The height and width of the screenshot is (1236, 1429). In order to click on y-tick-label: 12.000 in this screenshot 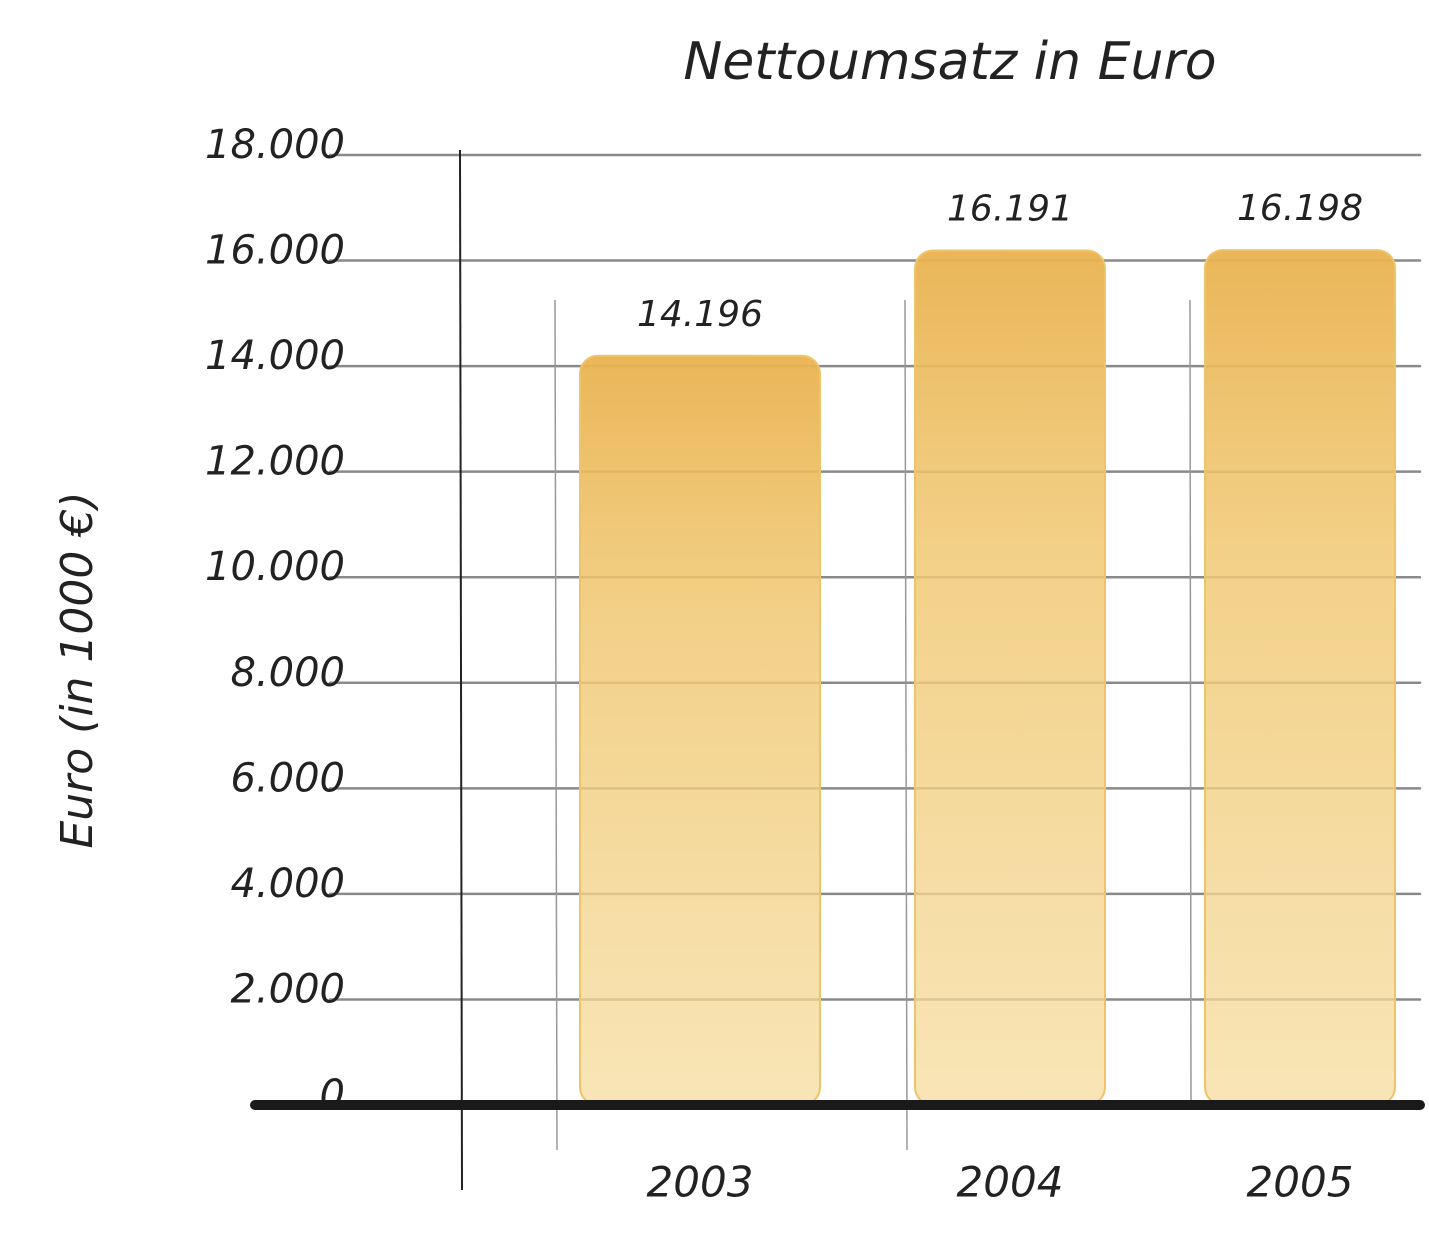, I will do `click(275, 462)`.